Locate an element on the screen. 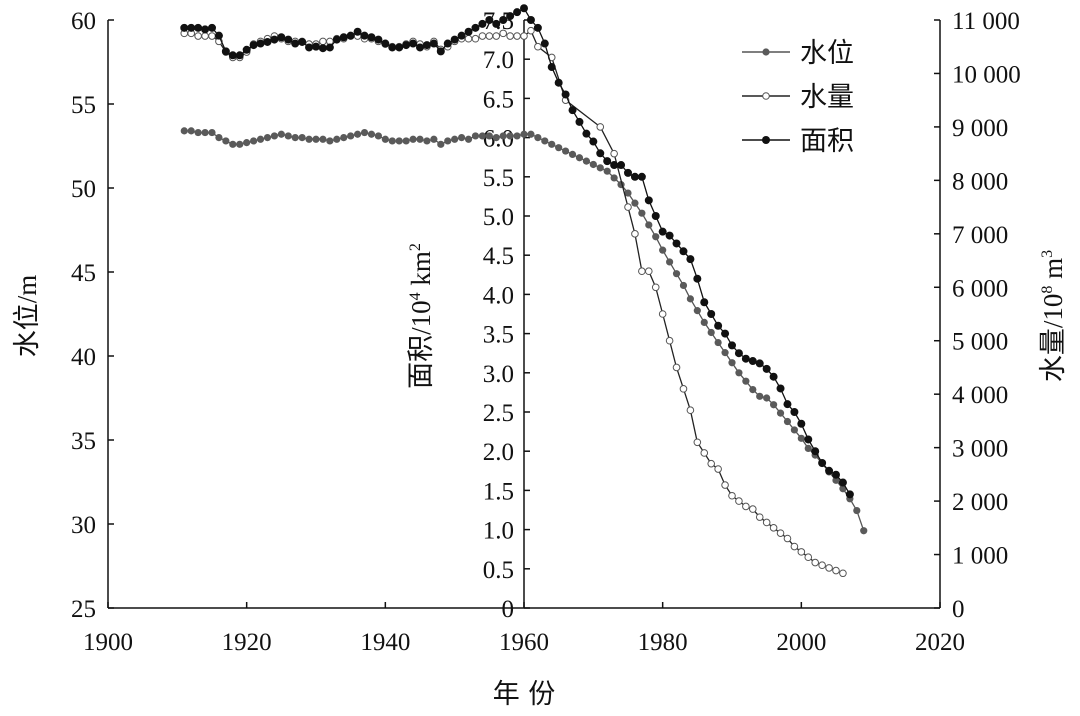 Image resolution: width=1080 pixels, height=716 pixels. legend-item: 水量 is located at coordinates (798, 97).